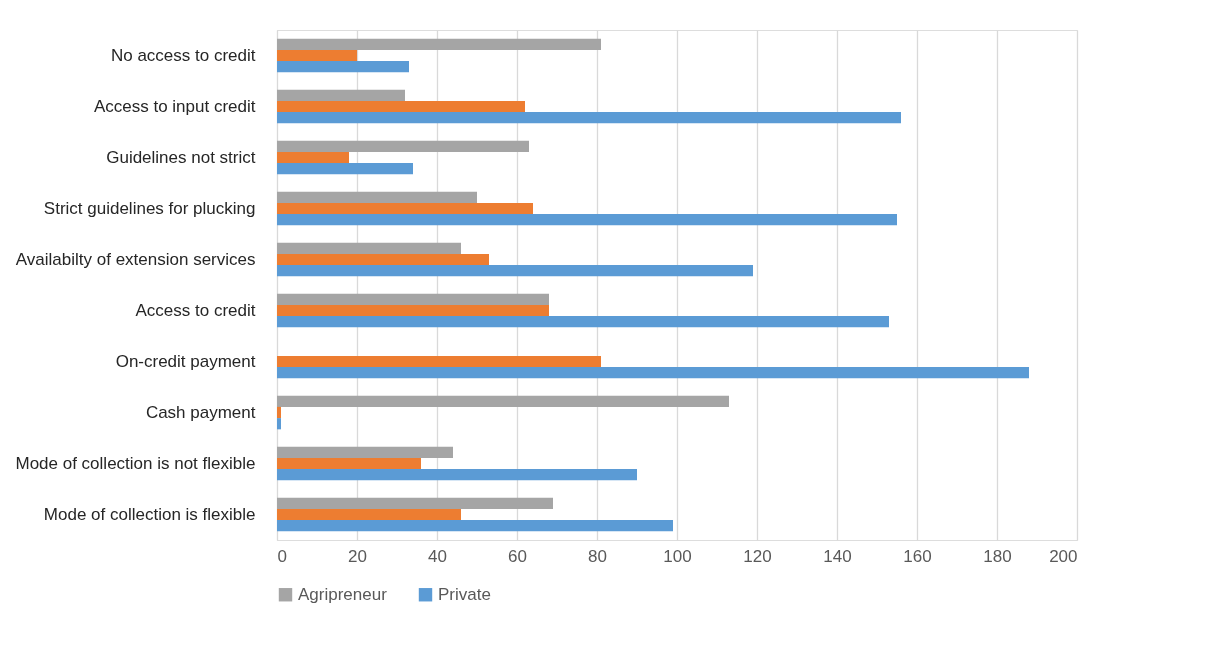 Image resolution: width=1209 pixels, height=662 pixels. What do you see at coordinates (997, 556) in the screenshot?
I see `x-tick-label: 180` at bounding box center [997, 556].